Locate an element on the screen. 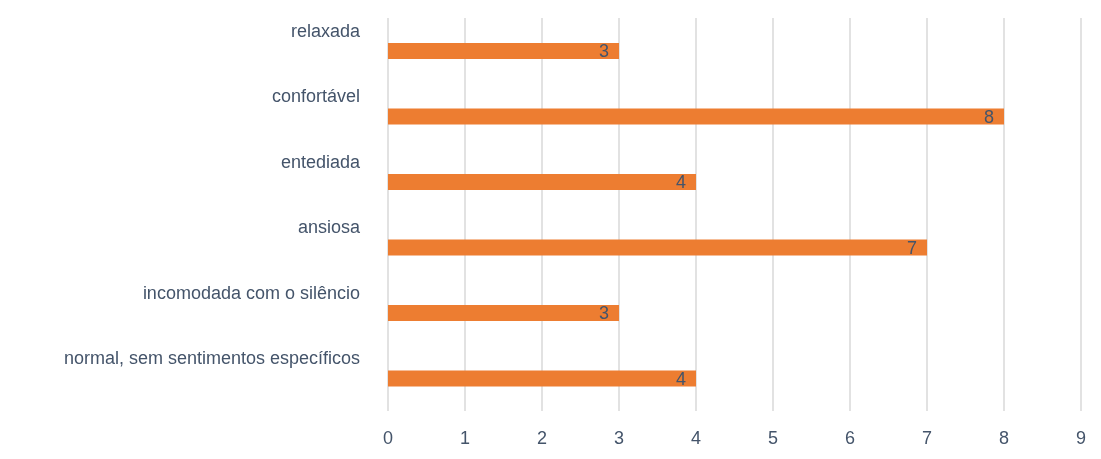 This screenshot has width=1101, height=459. x-tick-label: 3 is located at coordinates (619, 437).